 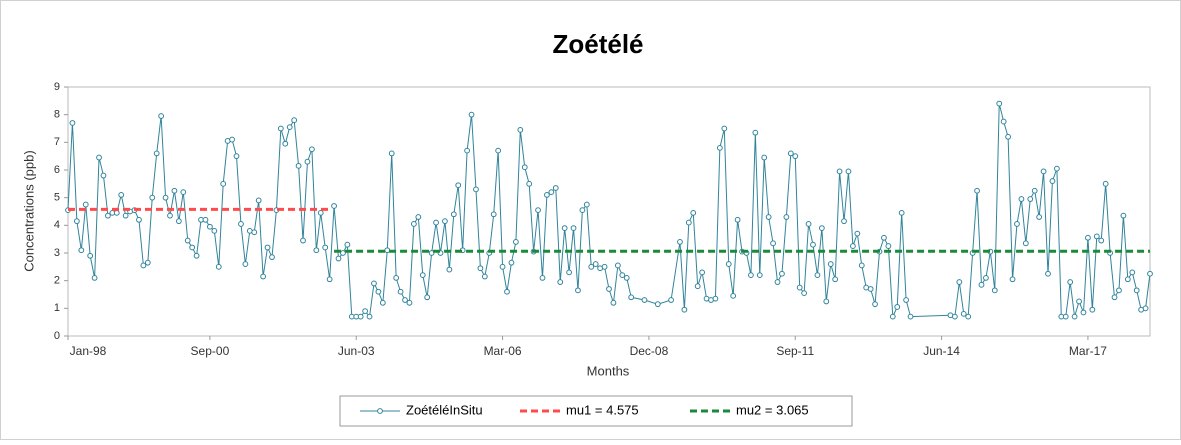 I want to click on x-tick-label: Sep-00, so click(x=210, y=351).